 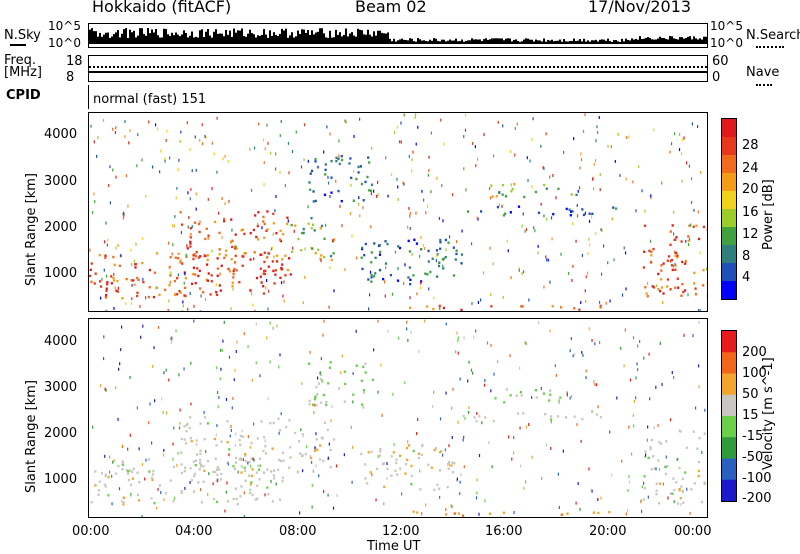 What do you see at coordinates (74, 61) in the screenshot?
I see `freq-tick-high: 18` at bounding box center [74, 61].